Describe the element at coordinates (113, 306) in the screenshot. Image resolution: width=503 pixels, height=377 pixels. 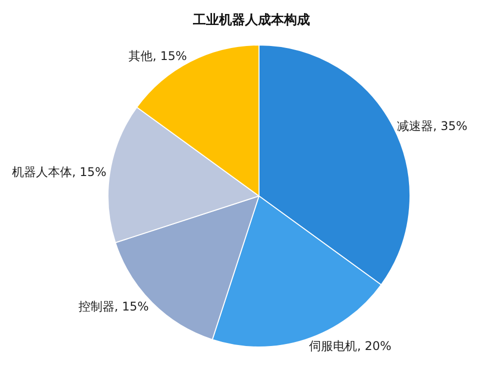
I see `slice-label: 控制器, 15%` at that location.